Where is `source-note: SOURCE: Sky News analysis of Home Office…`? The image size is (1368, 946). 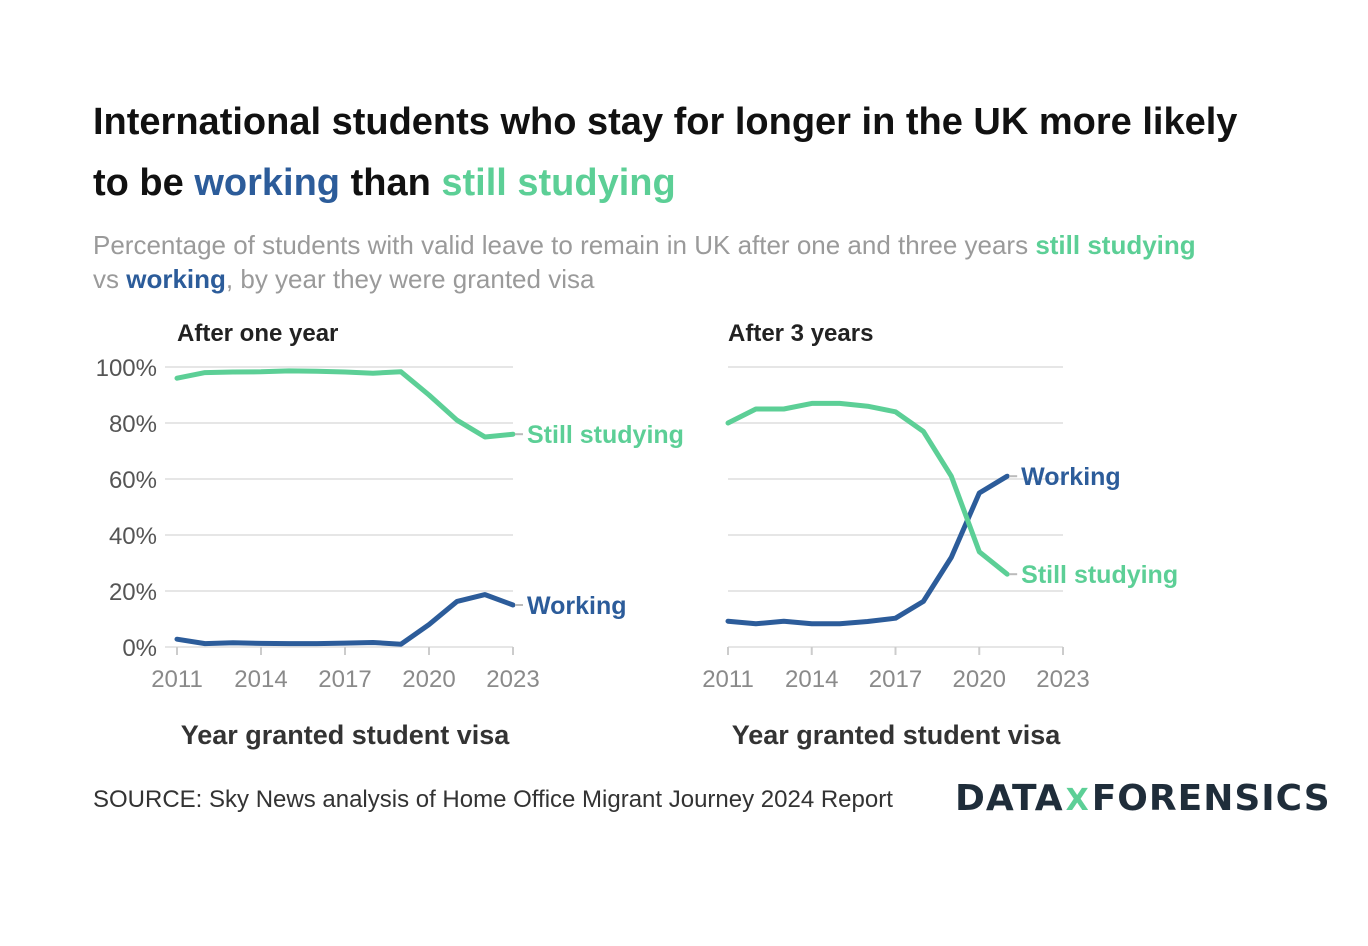
source-note: SOURCE: Sky News analysis of Home Office… is located at coordinates (493, 799).